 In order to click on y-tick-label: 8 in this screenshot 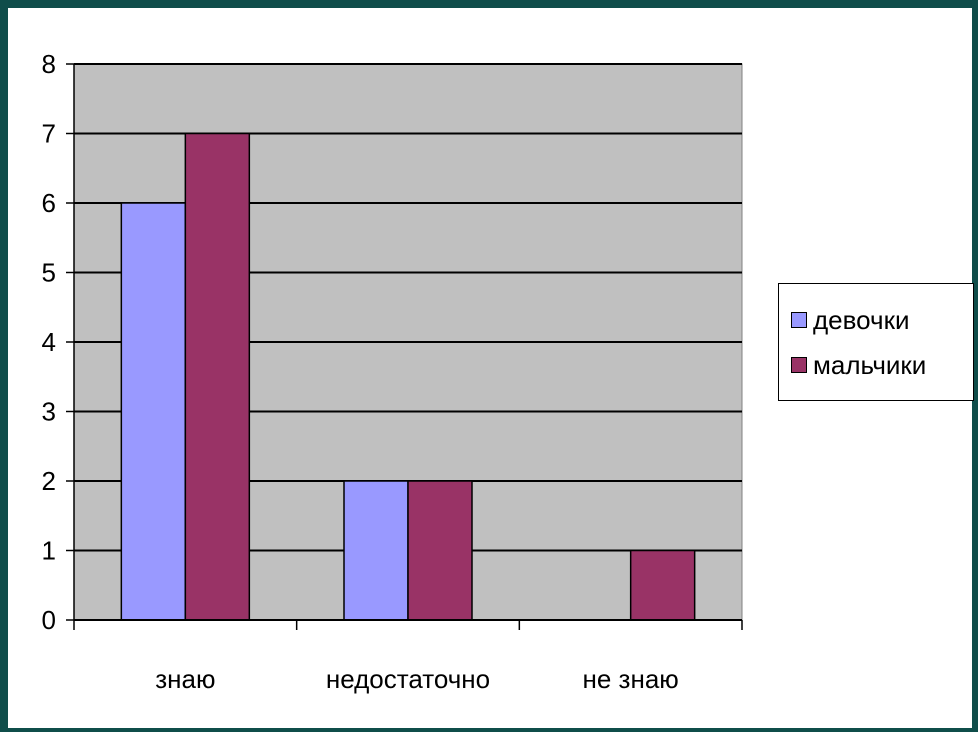, I will do `click(49, 64)`.